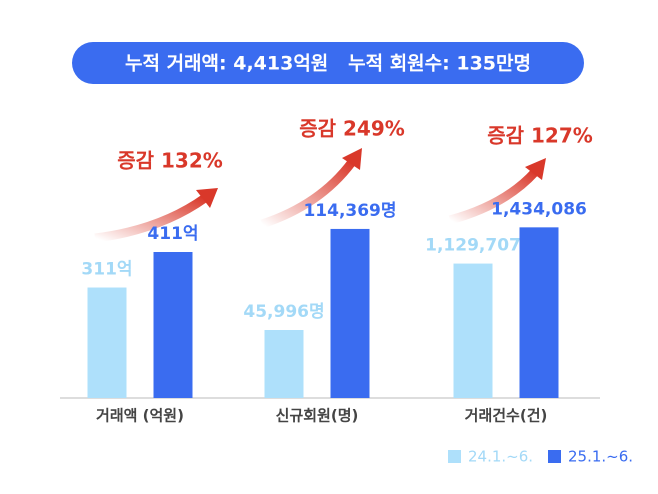 This screenshot has width=658, height=494. Describe the element at coordinates (600, 457) in the screenshot. I see `legend-label: 25.1.~6.` at that location.